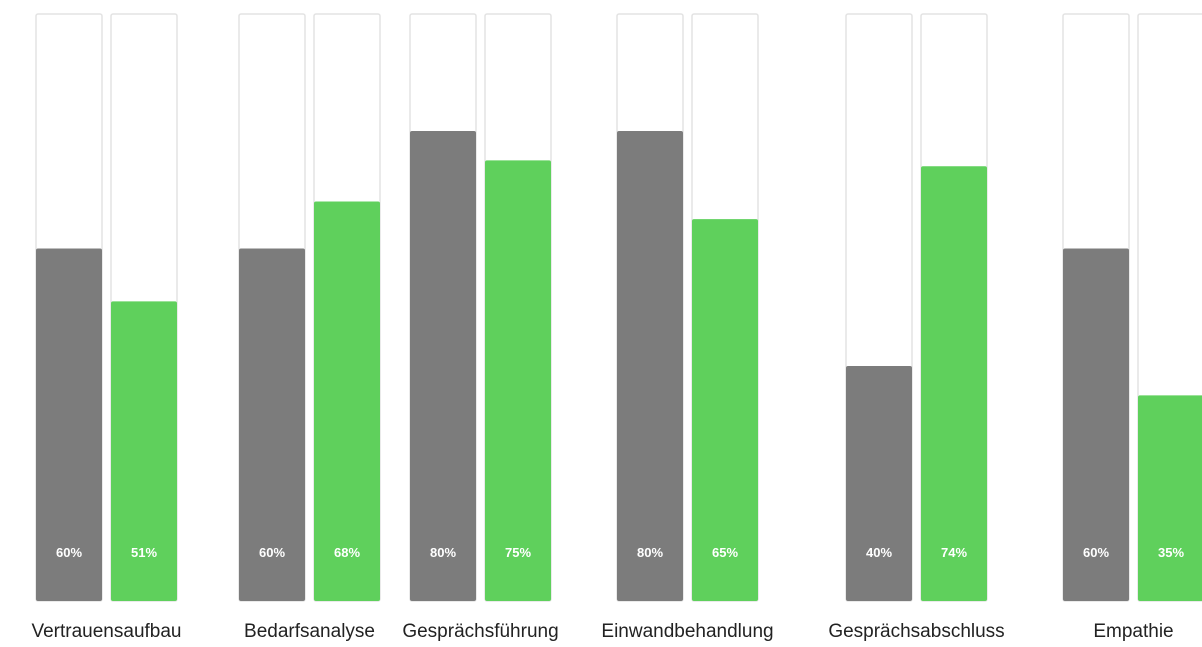 The width and height of the screenshot is (1202, 647). What do you see at coordinates (687, 631) in the screenshot?
I see `category-label-einwandbehandlung: Einwandbehandlung` at bounding box center [687, 631].